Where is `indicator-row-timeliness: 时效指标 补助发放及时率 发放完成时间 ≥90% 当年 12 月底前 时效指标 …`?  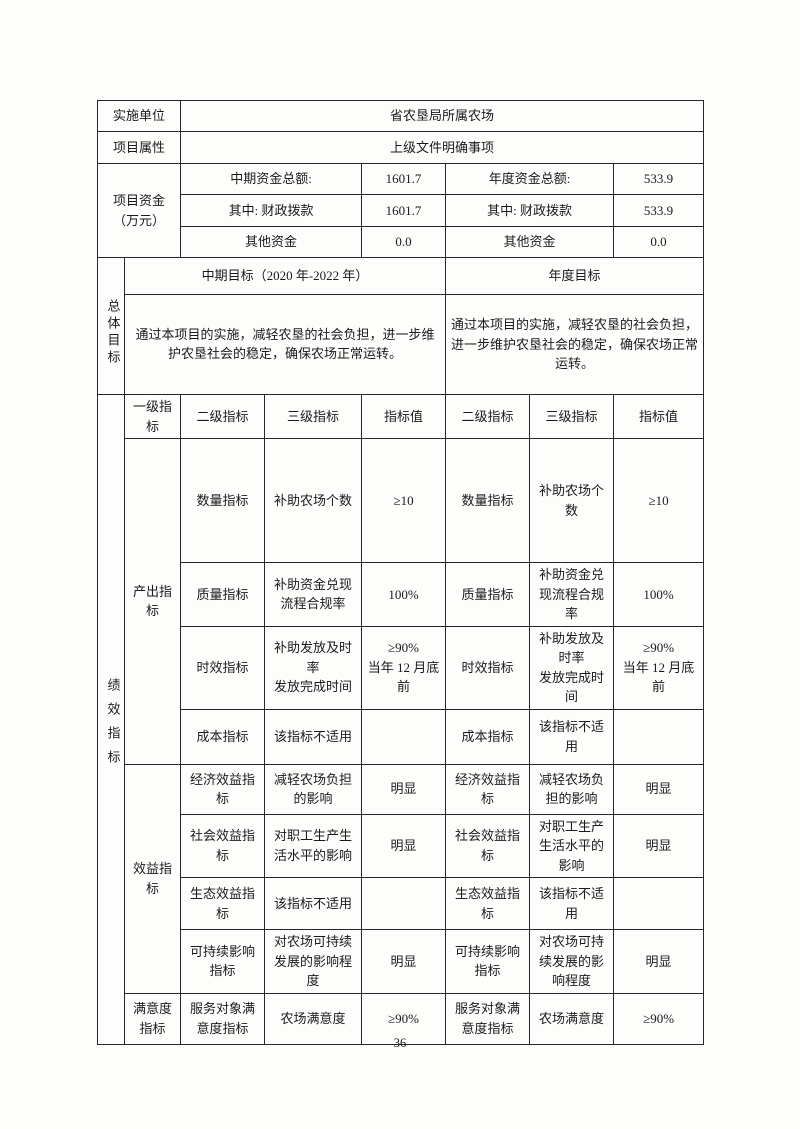 indicator-row-timeliness: 时效指标 补助发放及时率 发放完成时间 ≥90% 当年 12 月底前 时效指标 … is located at coordinates (401, 667).